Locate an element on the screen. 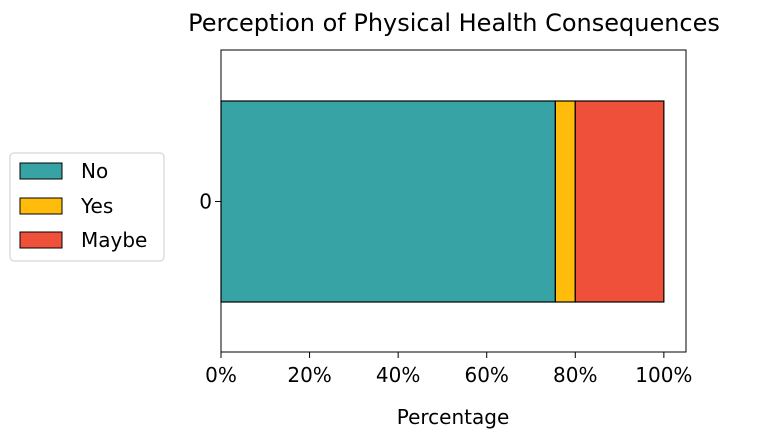  bar-yes is located at coordinates (565, 201).